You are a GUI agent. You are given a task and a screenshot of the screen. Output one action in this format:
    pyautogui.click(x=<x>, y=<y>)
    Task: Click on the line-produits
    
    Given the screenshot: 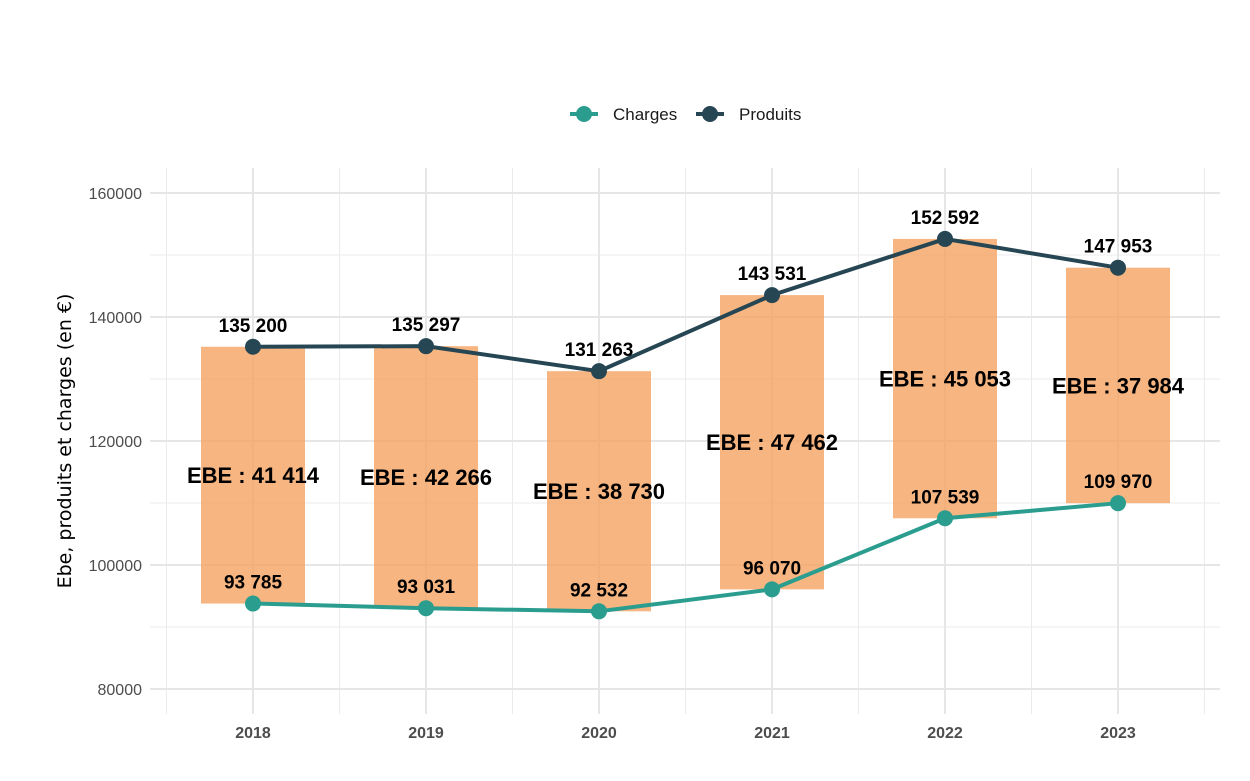 What is the action you would take?
    pyautogui.click(x=685, y=305)
    